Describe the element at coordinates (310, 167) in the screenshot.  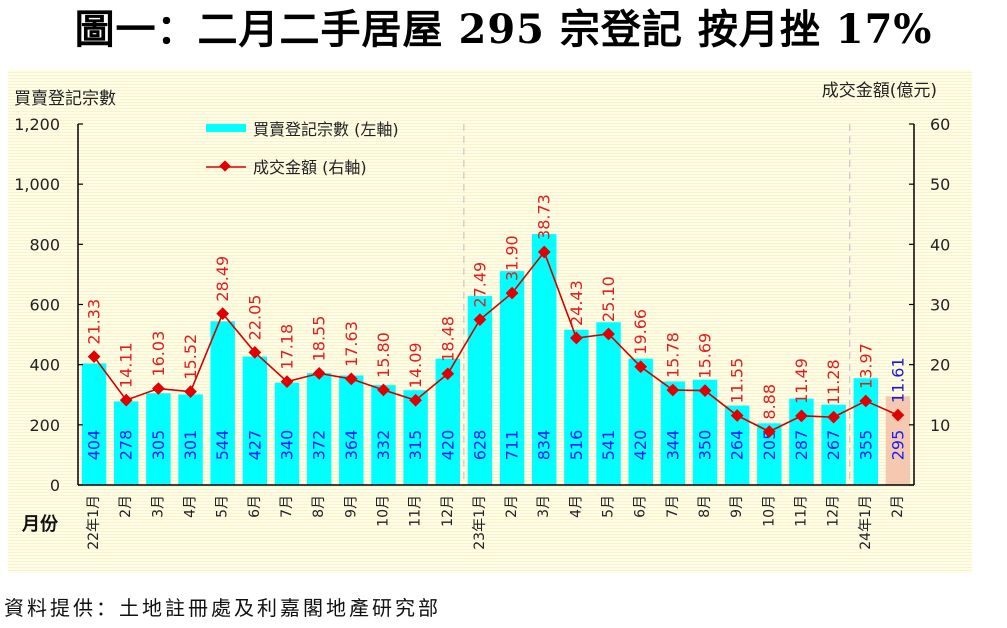
I see `legend-line-label: 成交金額 (右軸)` at that location.